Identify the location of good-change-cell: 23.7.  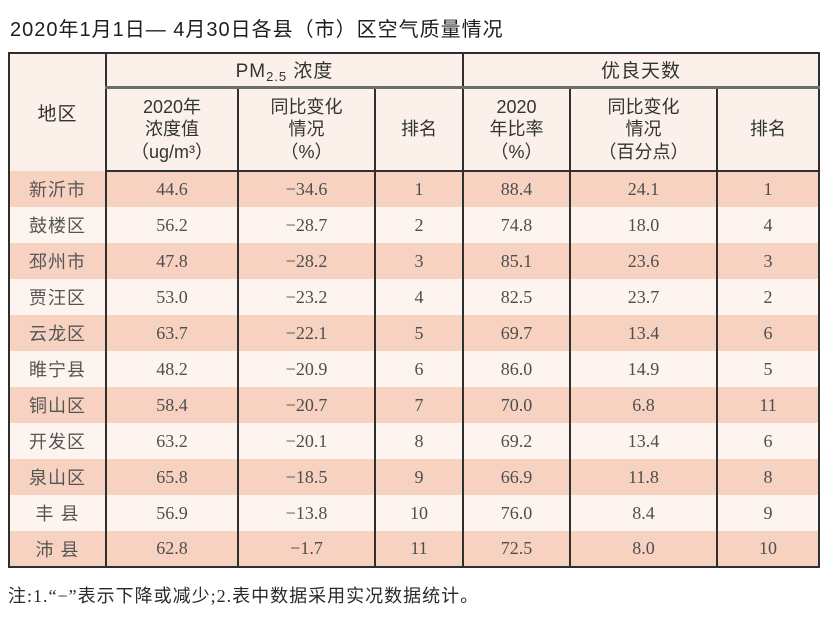
(644, 297).